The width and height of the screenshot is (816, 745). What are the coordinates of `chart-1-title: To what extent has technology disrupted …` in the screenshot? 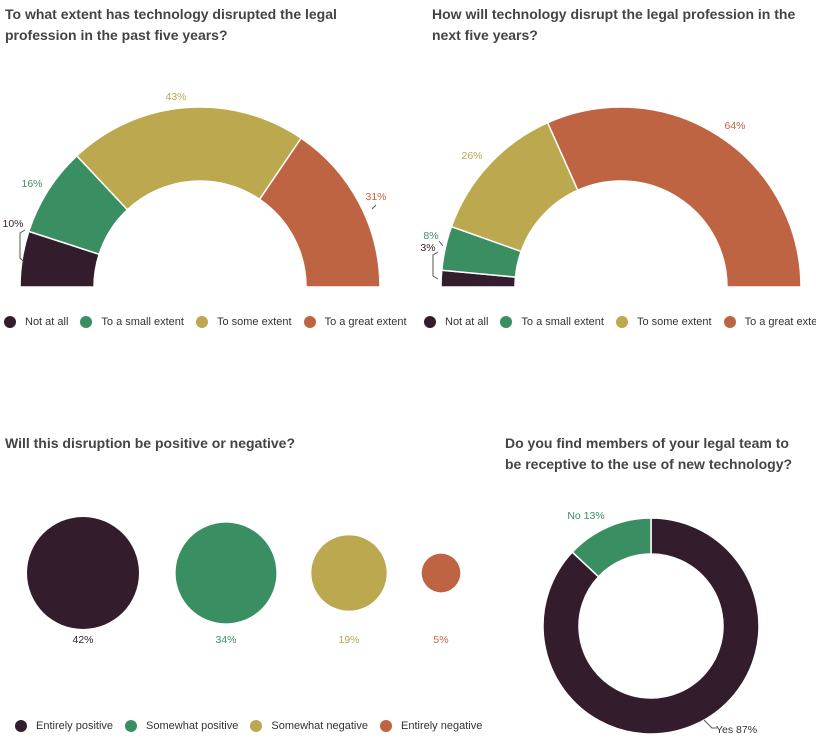 It's located at (171, 24).